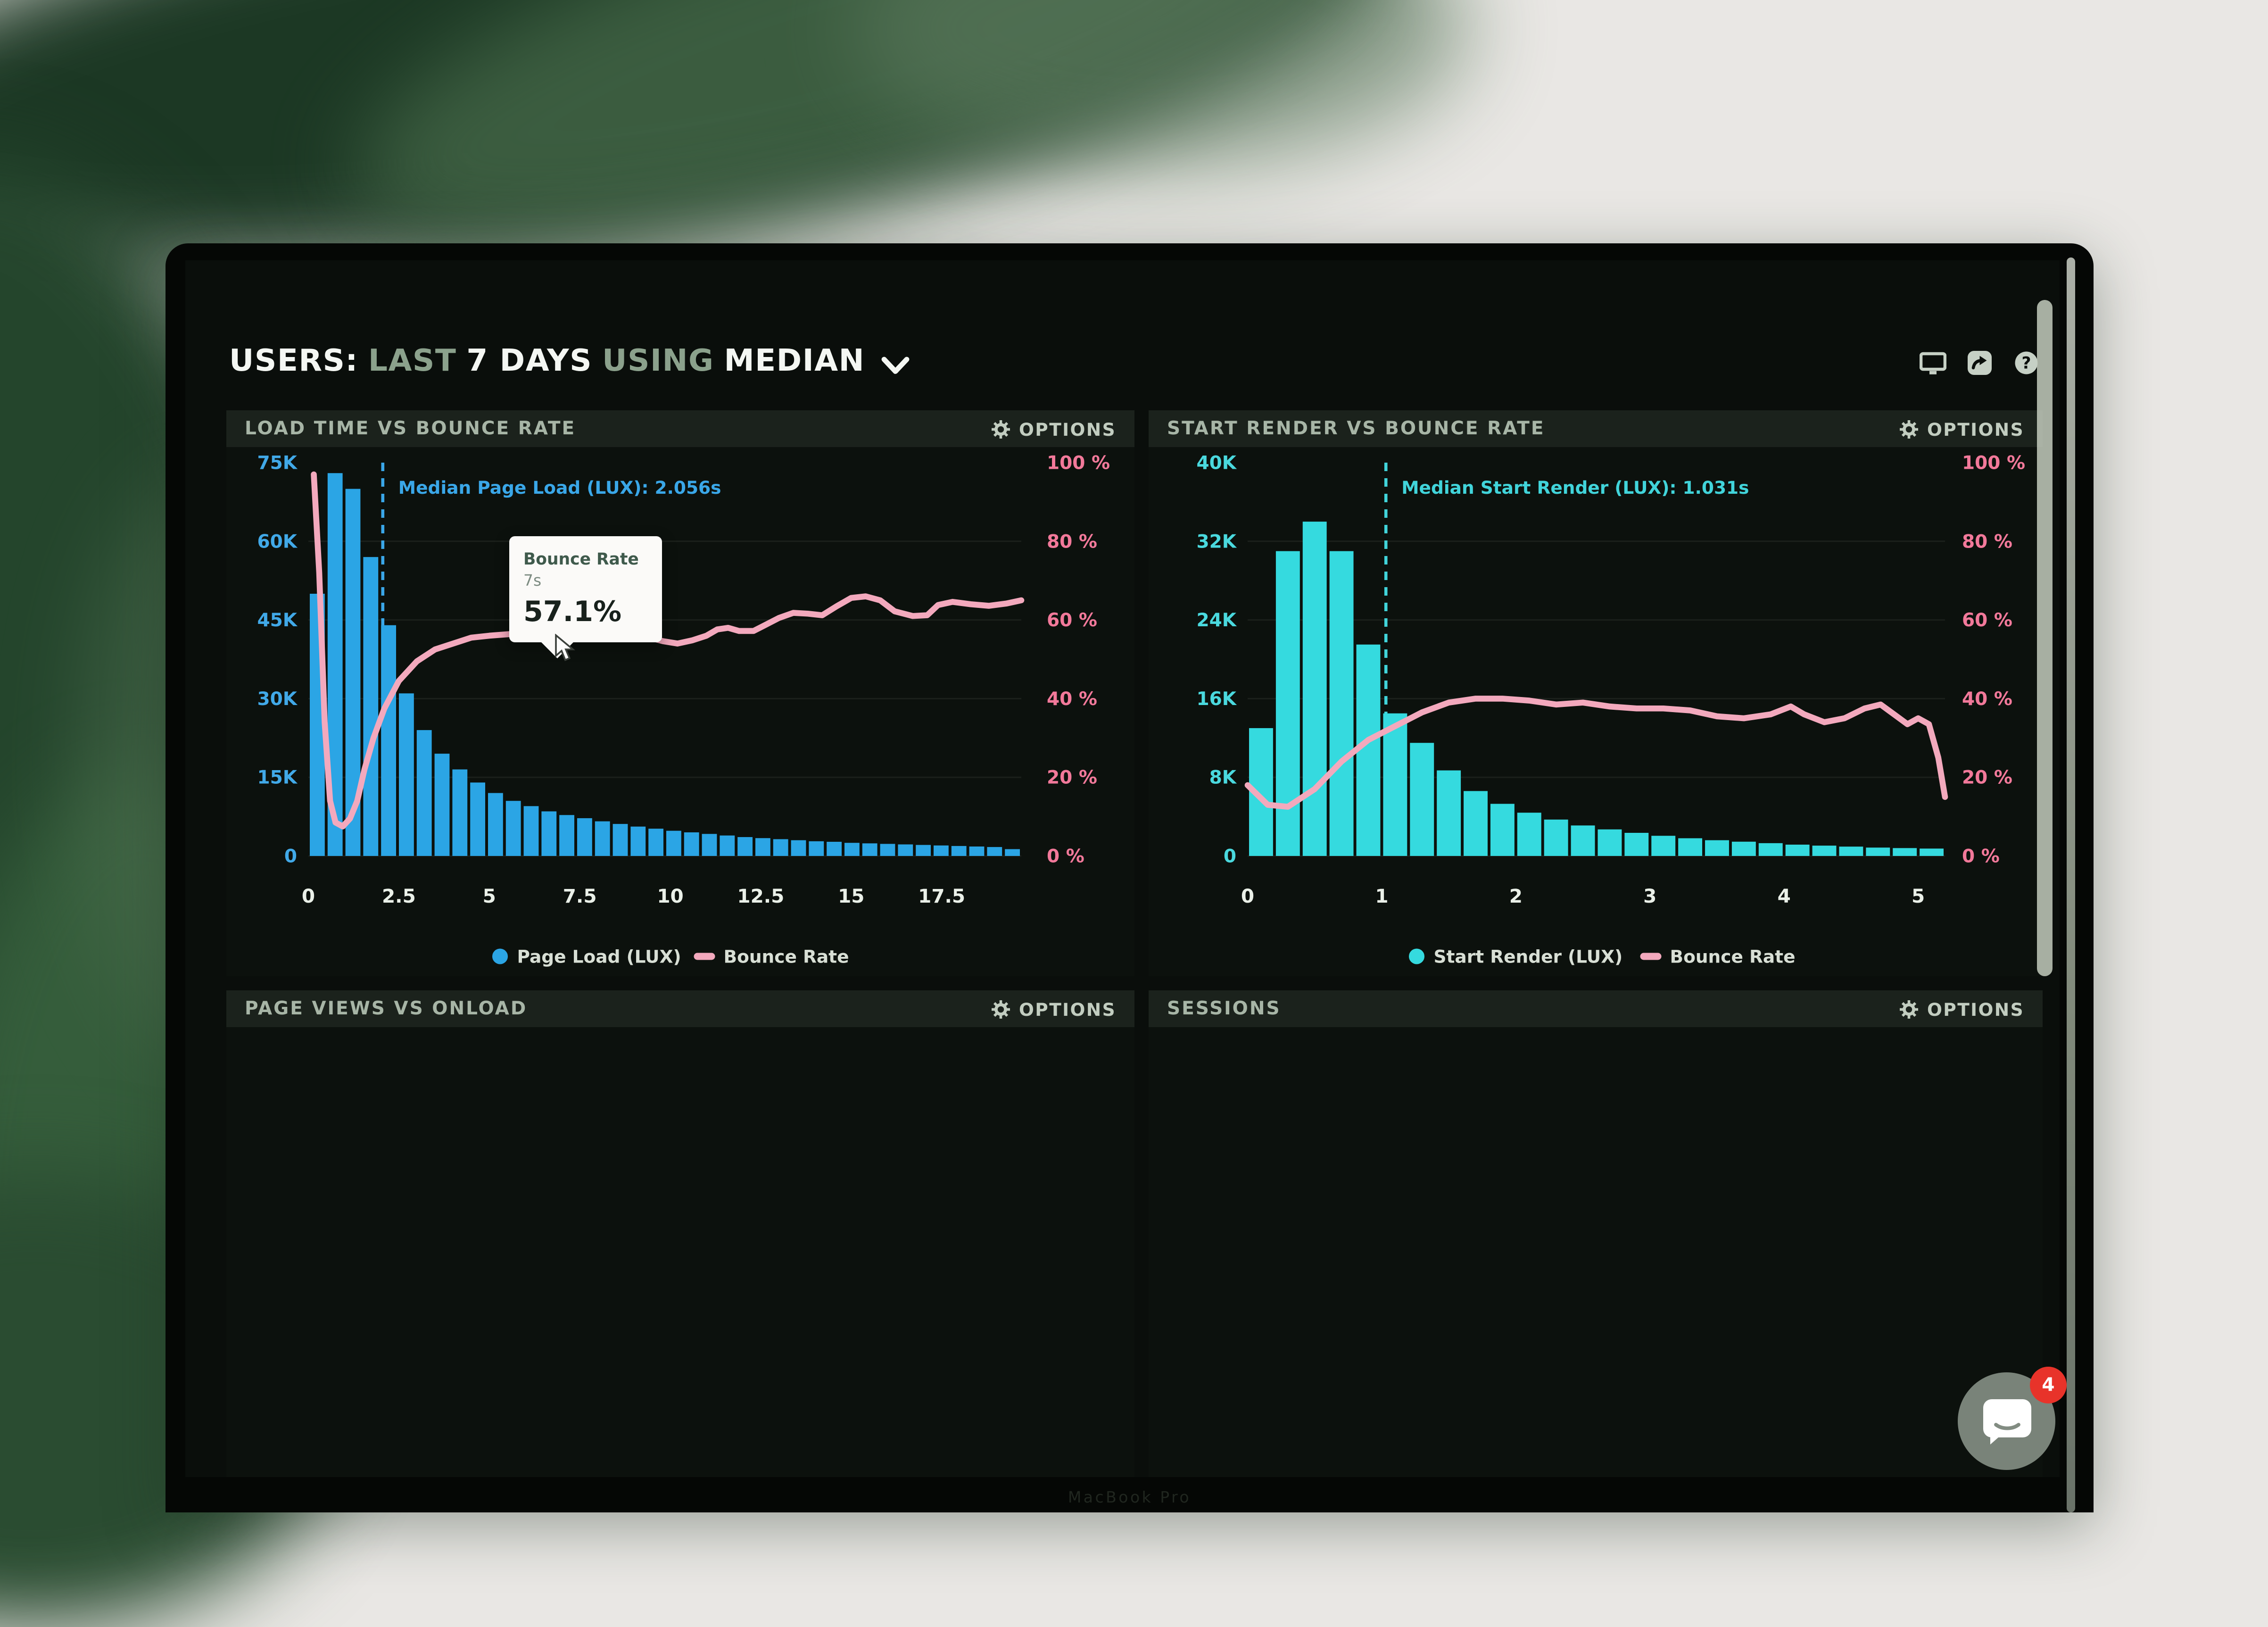 This screenshot has width=2268, height=1627. I want to click on panel-header: SESSIONS OPTIONS, so click(1596, 1009).